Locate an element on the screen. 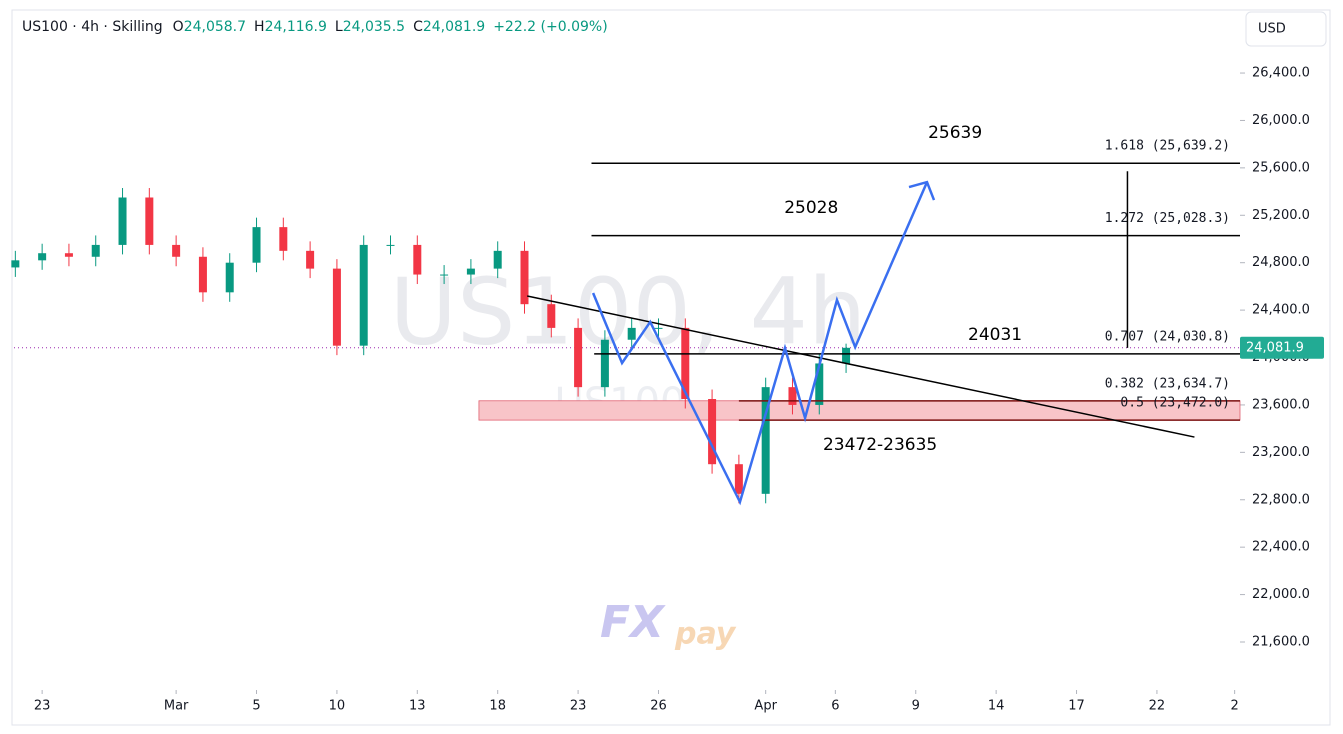 This screenshot has width=1343, height=734. logo-a: FX is located at coordinates (633, 622).